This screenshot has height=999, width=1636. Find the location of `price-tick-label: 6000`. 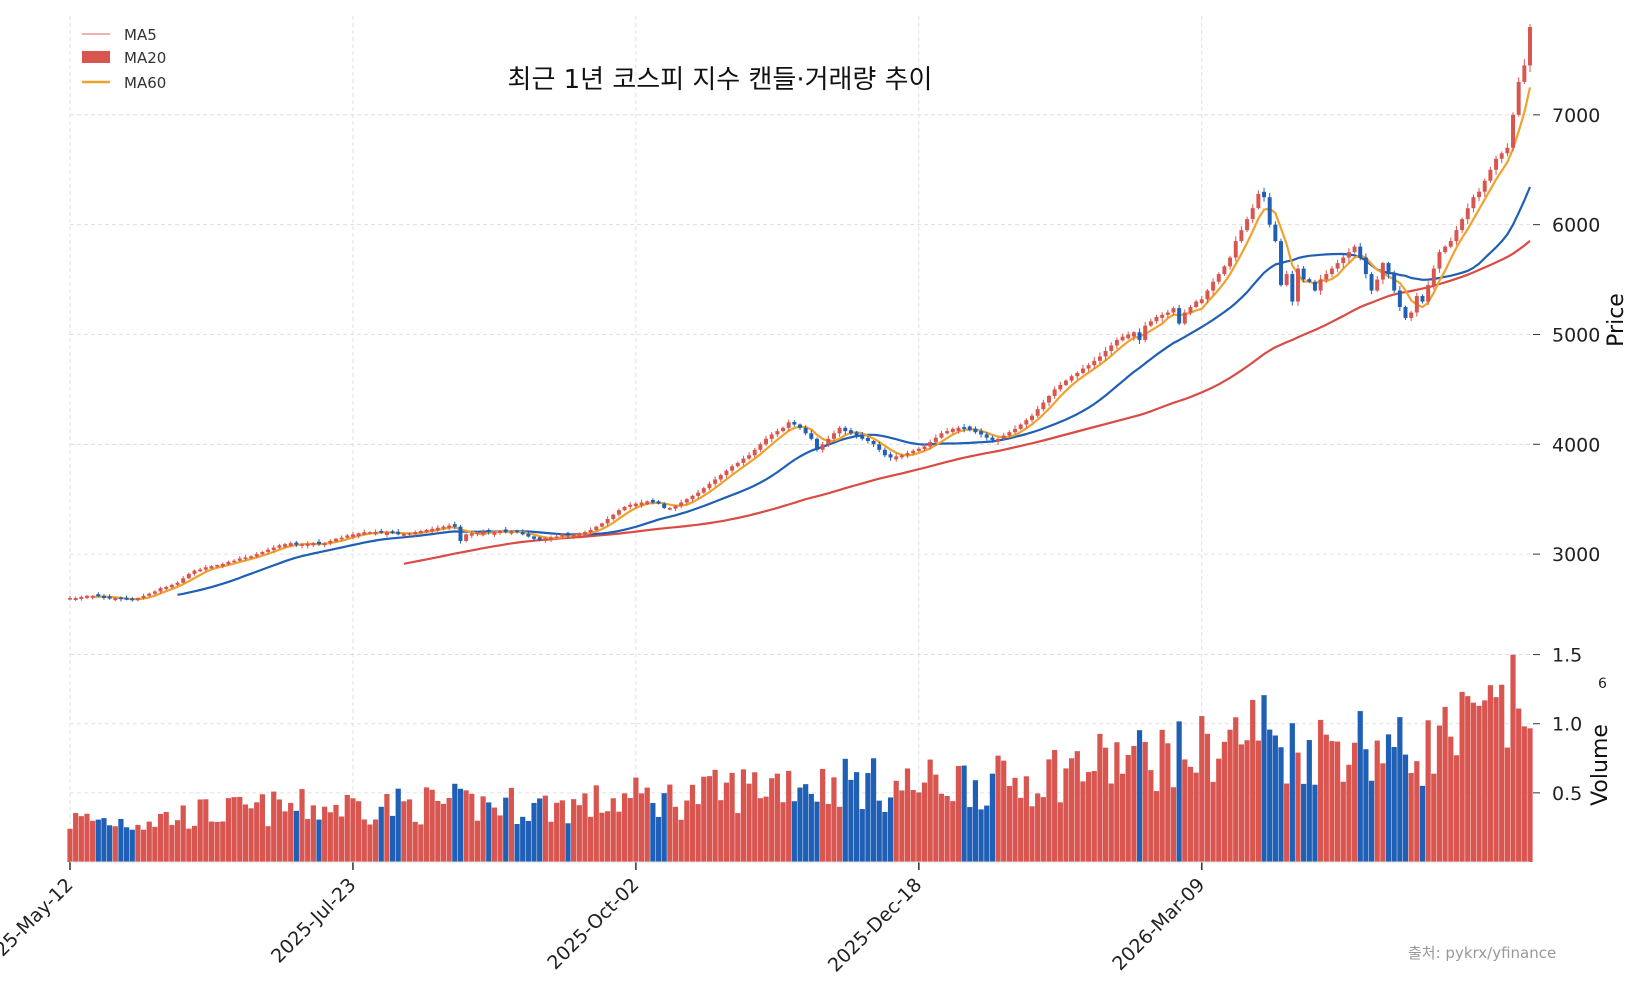

price-tick-label: 6000 is located at coordinates (1576, 226).